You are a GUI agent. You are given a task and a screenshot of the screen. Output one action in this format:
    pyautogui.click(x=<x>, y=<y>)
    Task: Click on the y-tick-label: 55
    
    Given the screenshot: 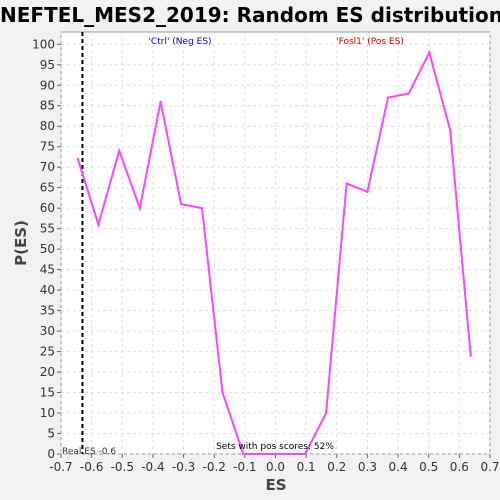 What is the action you would take?
    pyautogui.click(x=47, y=229)
    